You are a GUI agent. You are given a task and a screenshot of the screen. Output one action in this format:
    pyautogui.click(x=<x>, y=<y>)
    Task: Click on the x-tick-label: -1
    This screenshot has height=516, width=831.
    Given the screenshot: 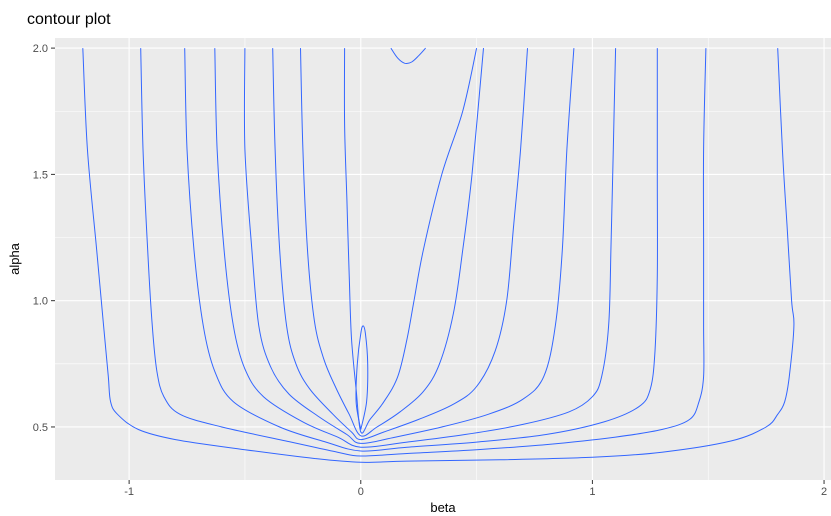 What is the action you would take?
    pyautogui.click(x=129, y=492)
    